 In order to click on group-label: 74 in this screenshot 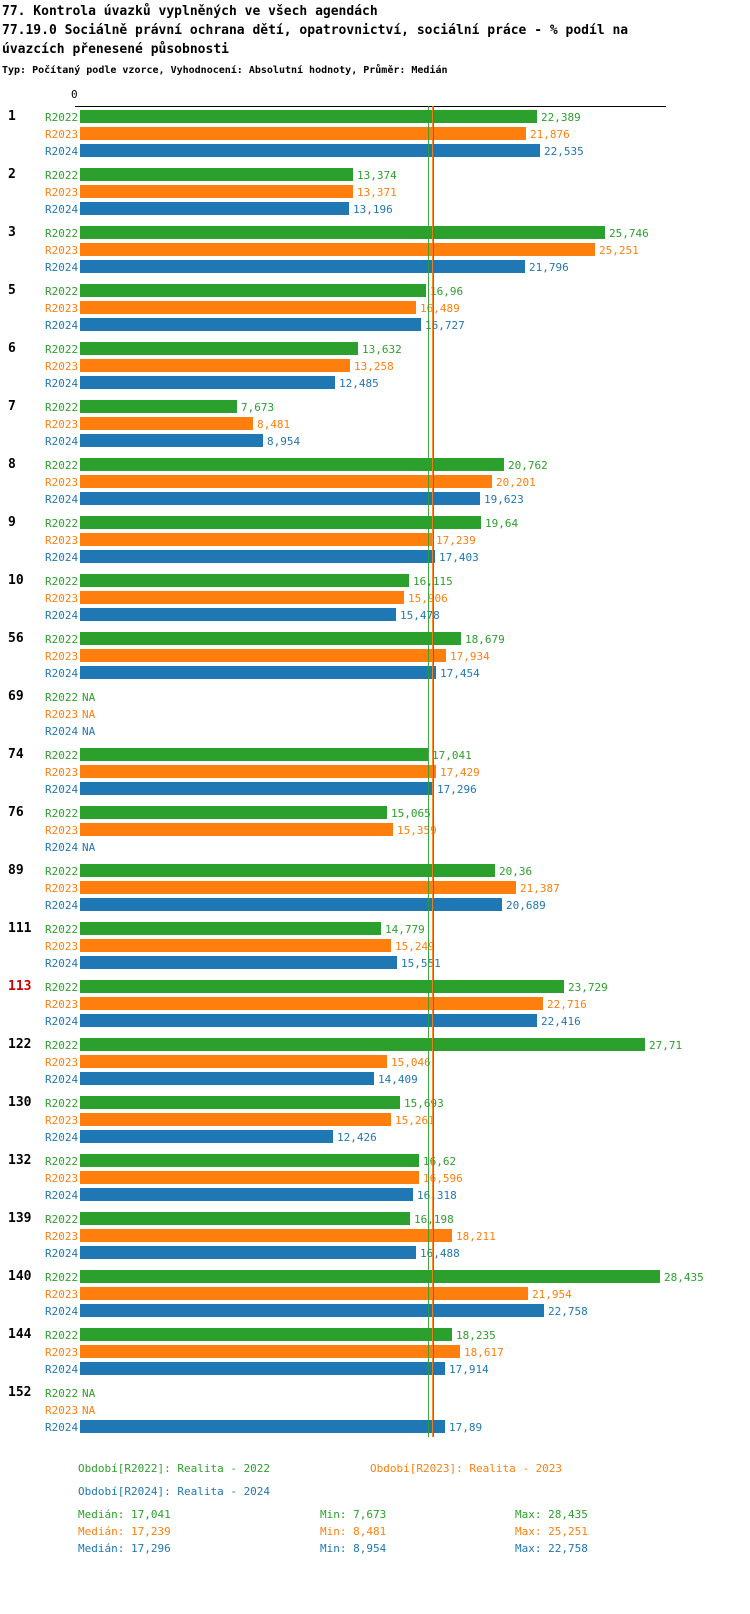, I will do `click(16, 754)`.